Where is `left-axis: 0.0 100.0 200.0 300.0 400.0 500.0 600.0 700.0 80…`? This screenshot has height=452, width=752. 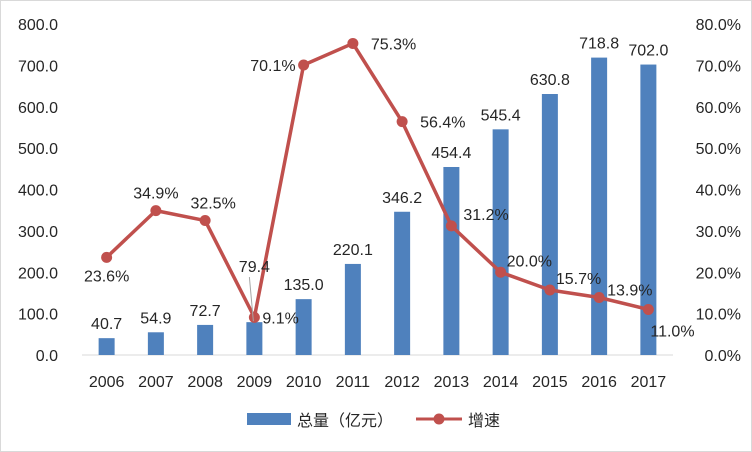 left-axis: 0.0 100.0 200.0 300.0 400.0 500.0 600.0 700.0 80… is located at coordinates (38, 191).